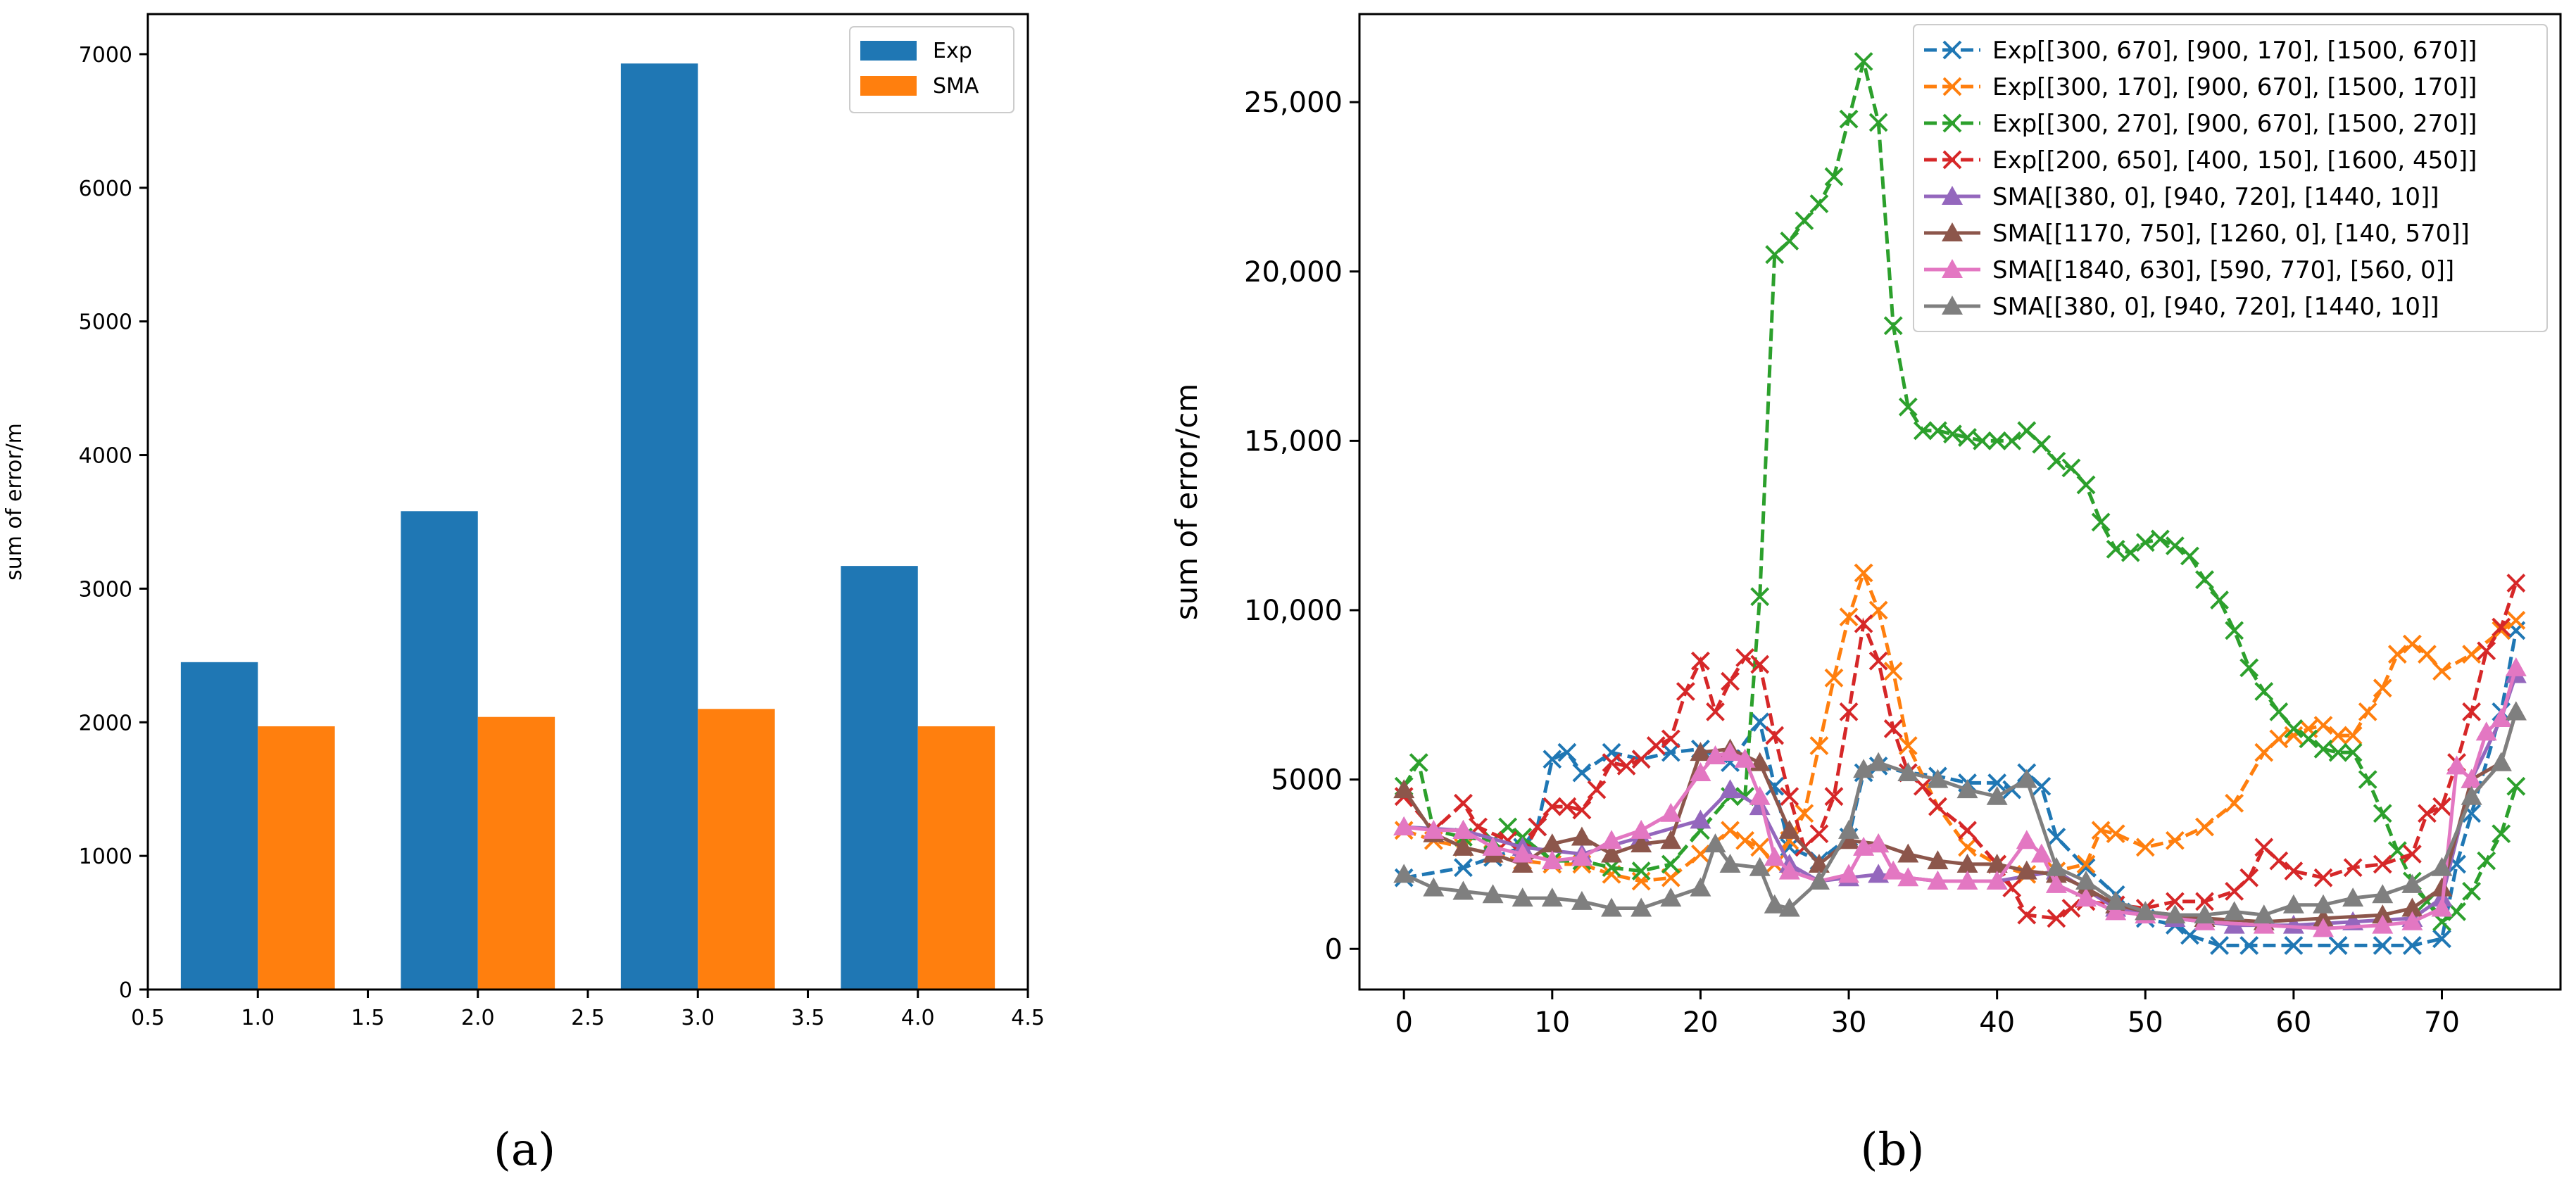 The width and height of the screenshot is (2576, 1188). What do you see at coordinates (1307, 780) in the screenshot?
I see `y-tick-label: 5000` at bounding box center [1307, 780].